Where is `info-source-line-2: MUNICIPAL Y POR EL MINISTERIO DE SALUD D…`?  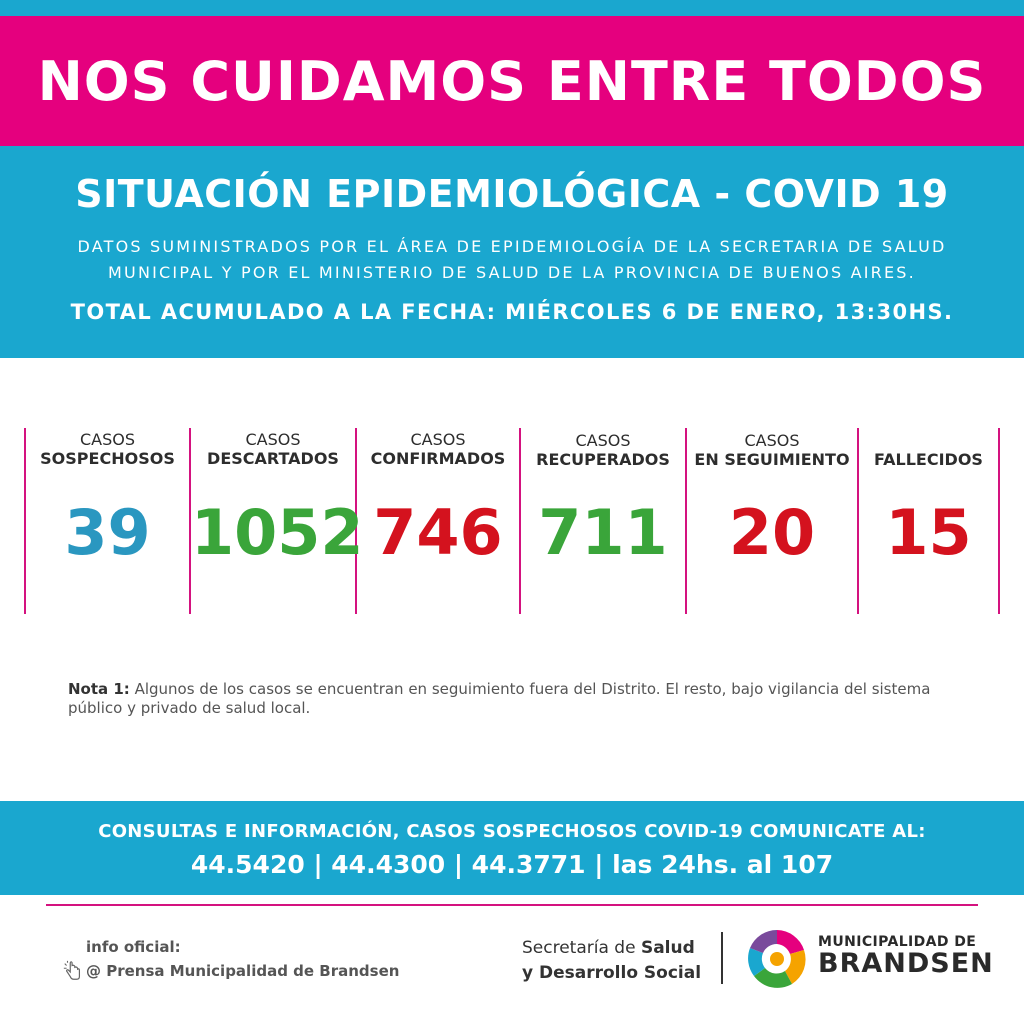 info-source-line-2: MUNICIPAL Y POR EL MINISTERIO DE SALUD D… is located at coordinates (512, 272).